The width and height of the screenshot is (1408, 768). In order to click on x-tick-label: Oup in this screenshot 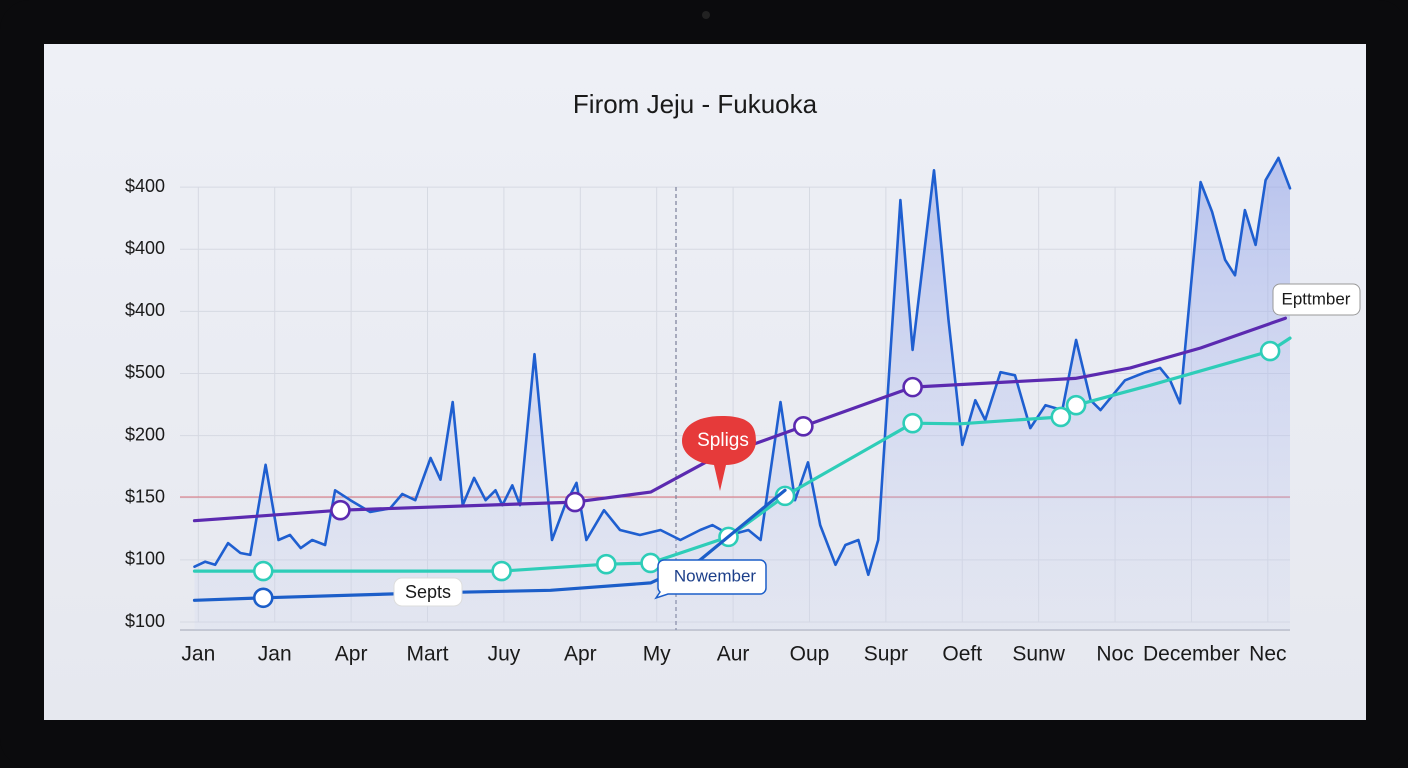, I will do `click(810, 654)`.